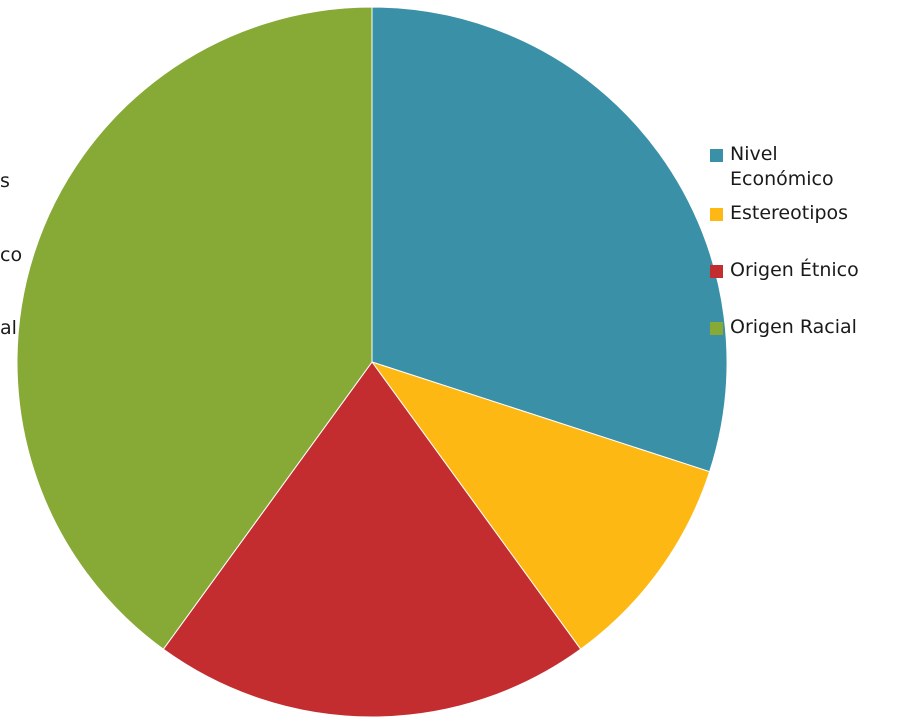  What do you see at coordinates (794, 270) in the screenshot?
I see `legend-label-origen-etnico: Origen Étnico` at bounding box center [794, 270].